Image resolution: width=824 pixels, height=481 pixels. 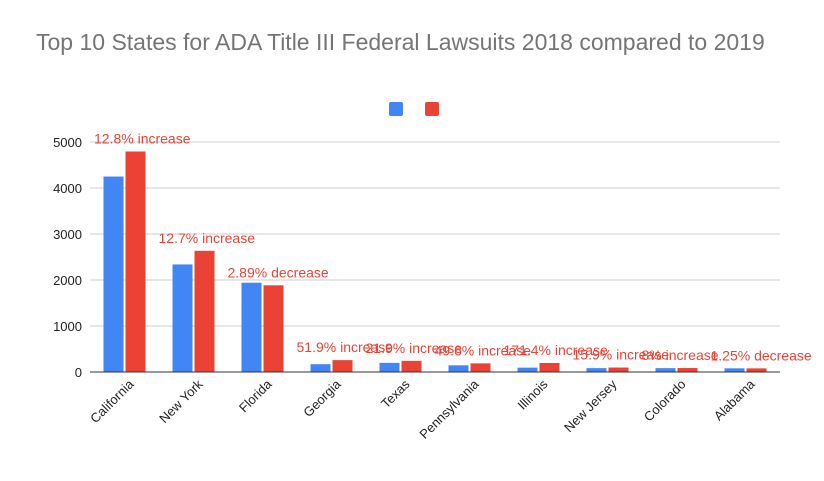 I want to click on y-tick-label: 1000, so click(x=67, y=326).